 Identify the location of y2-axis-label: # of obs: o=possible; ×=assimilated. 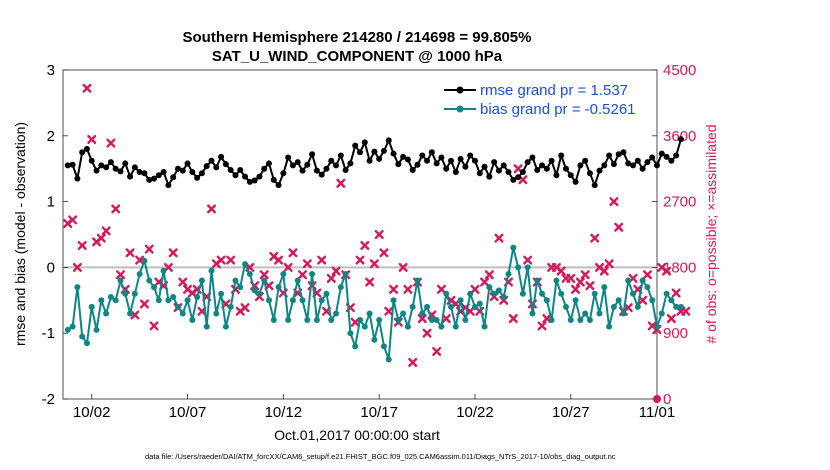
(711, 233).